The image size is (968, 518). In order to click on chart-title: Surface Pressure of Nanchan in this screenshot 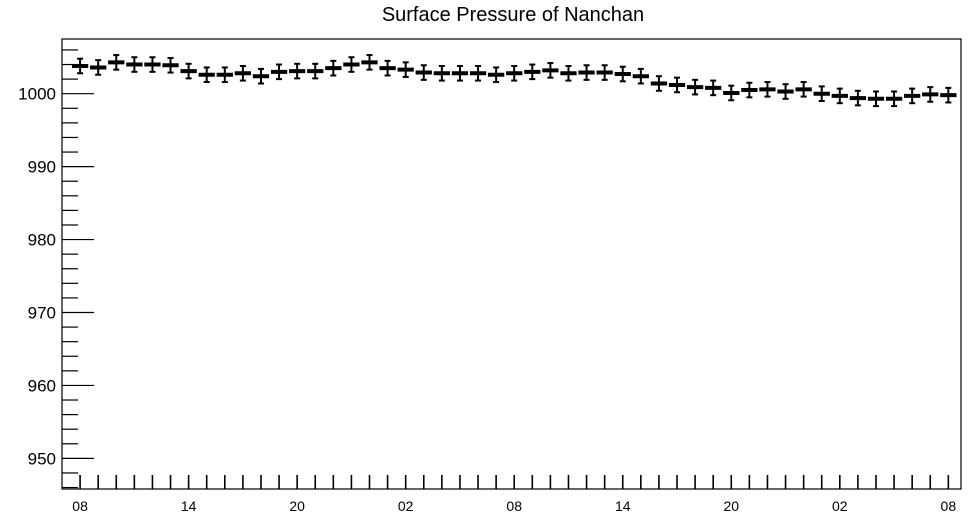, I will do `click(513, 15)`.